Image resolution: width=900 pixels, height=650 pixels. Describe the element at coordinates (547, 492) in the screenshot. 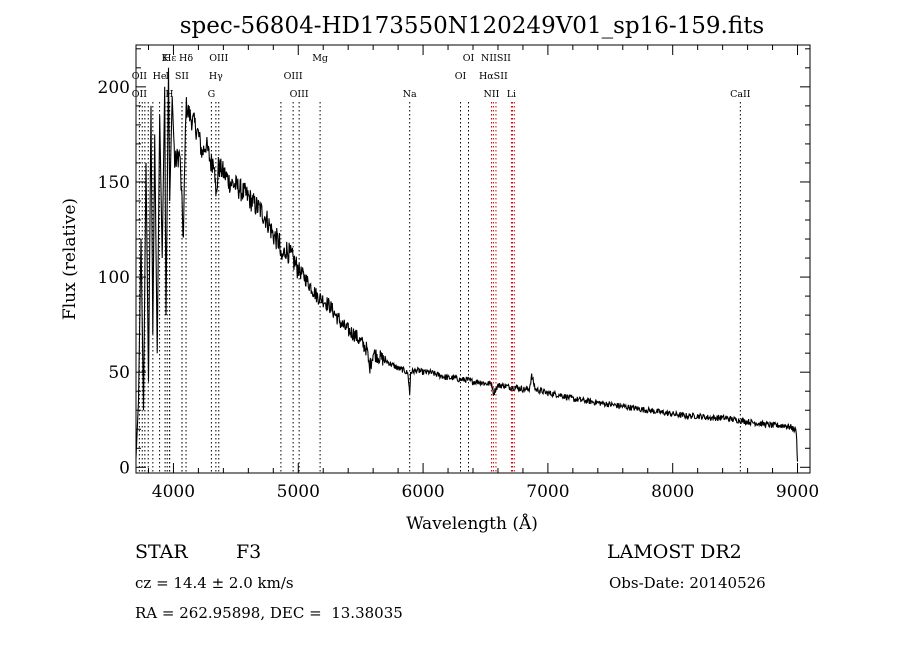

I see `x-tick-label: 7000` at that location.